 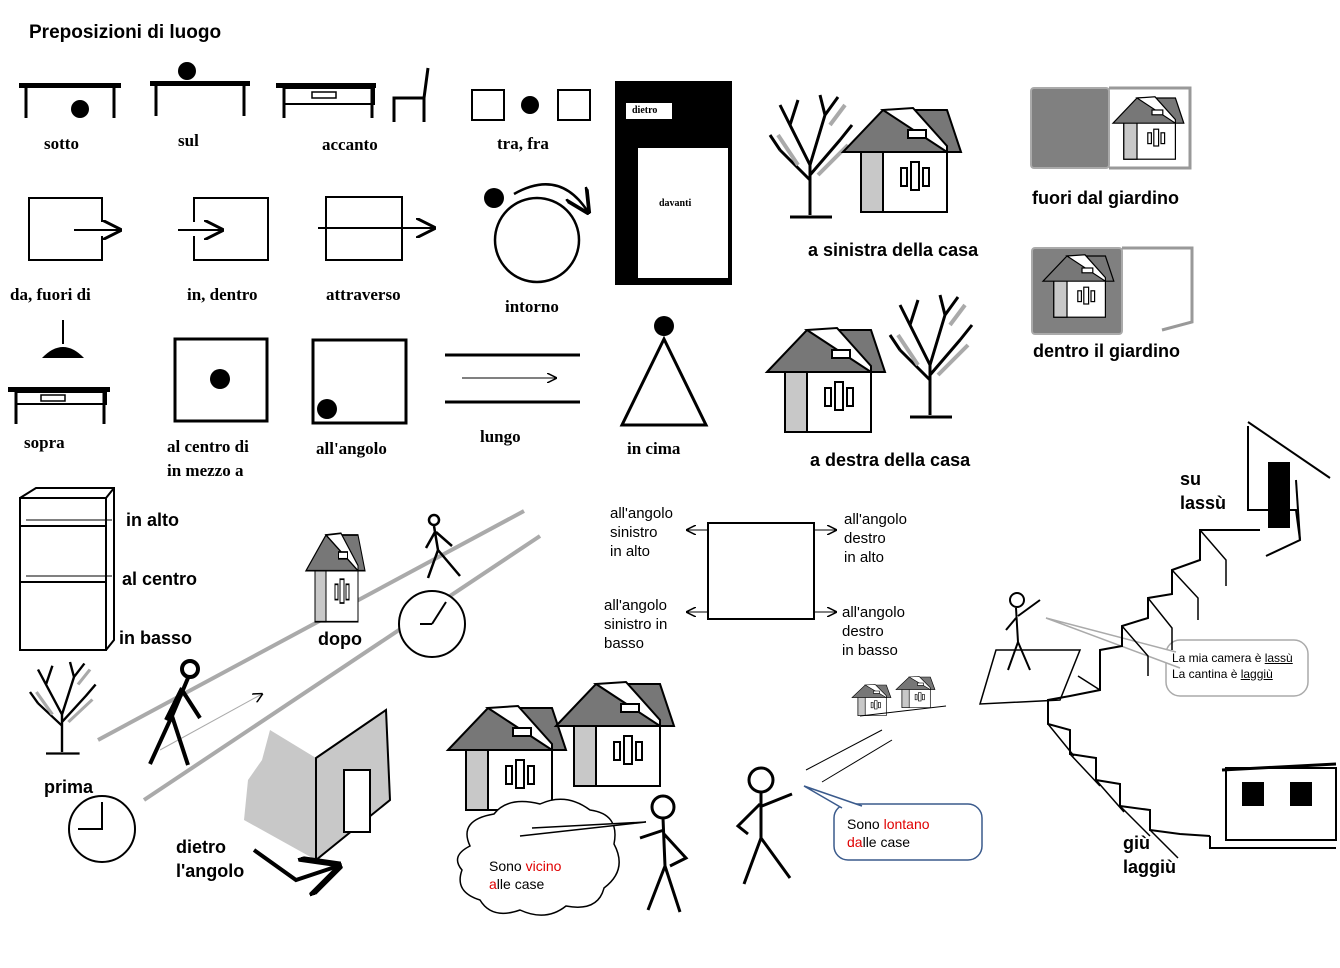 I want to click on label-in-alto: in alto, so click(x=152, y=520).